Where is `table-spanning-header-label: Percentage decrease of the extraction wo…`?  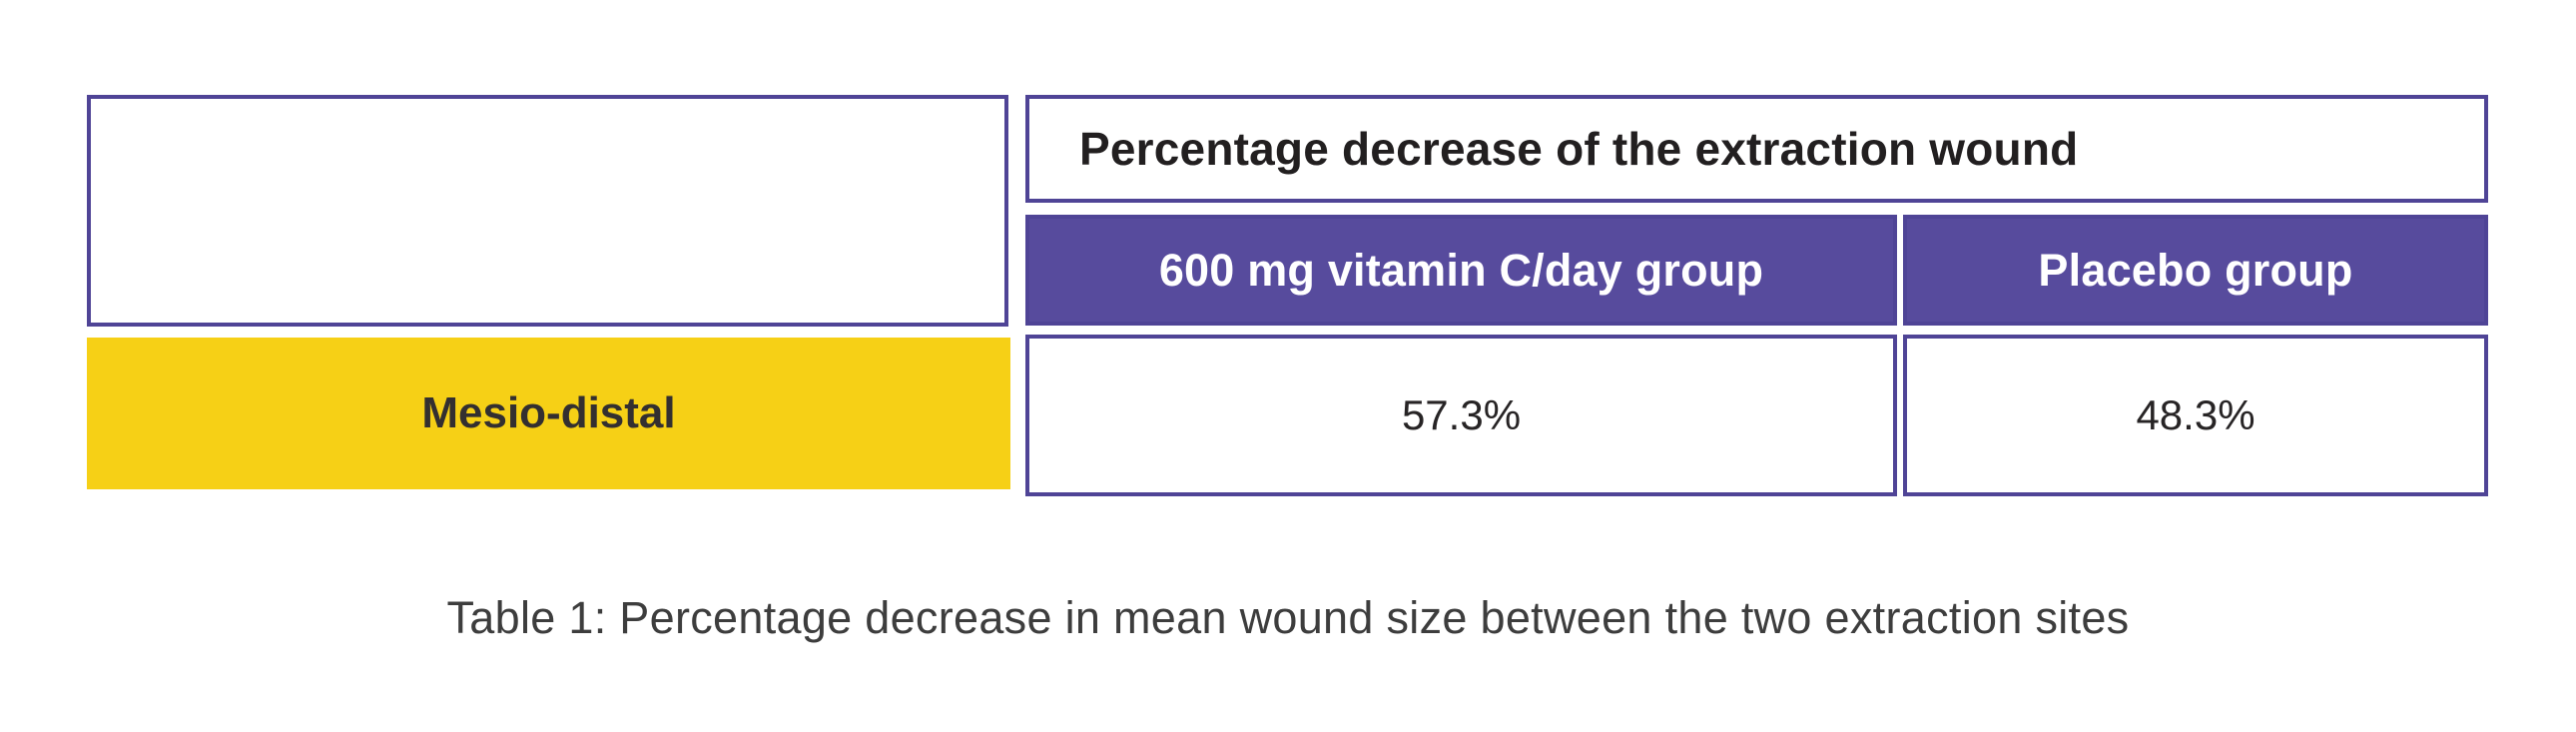
table-spanning-header-label: Percentage decrease of the extraction wo… is located at coordinates (1579, 149).